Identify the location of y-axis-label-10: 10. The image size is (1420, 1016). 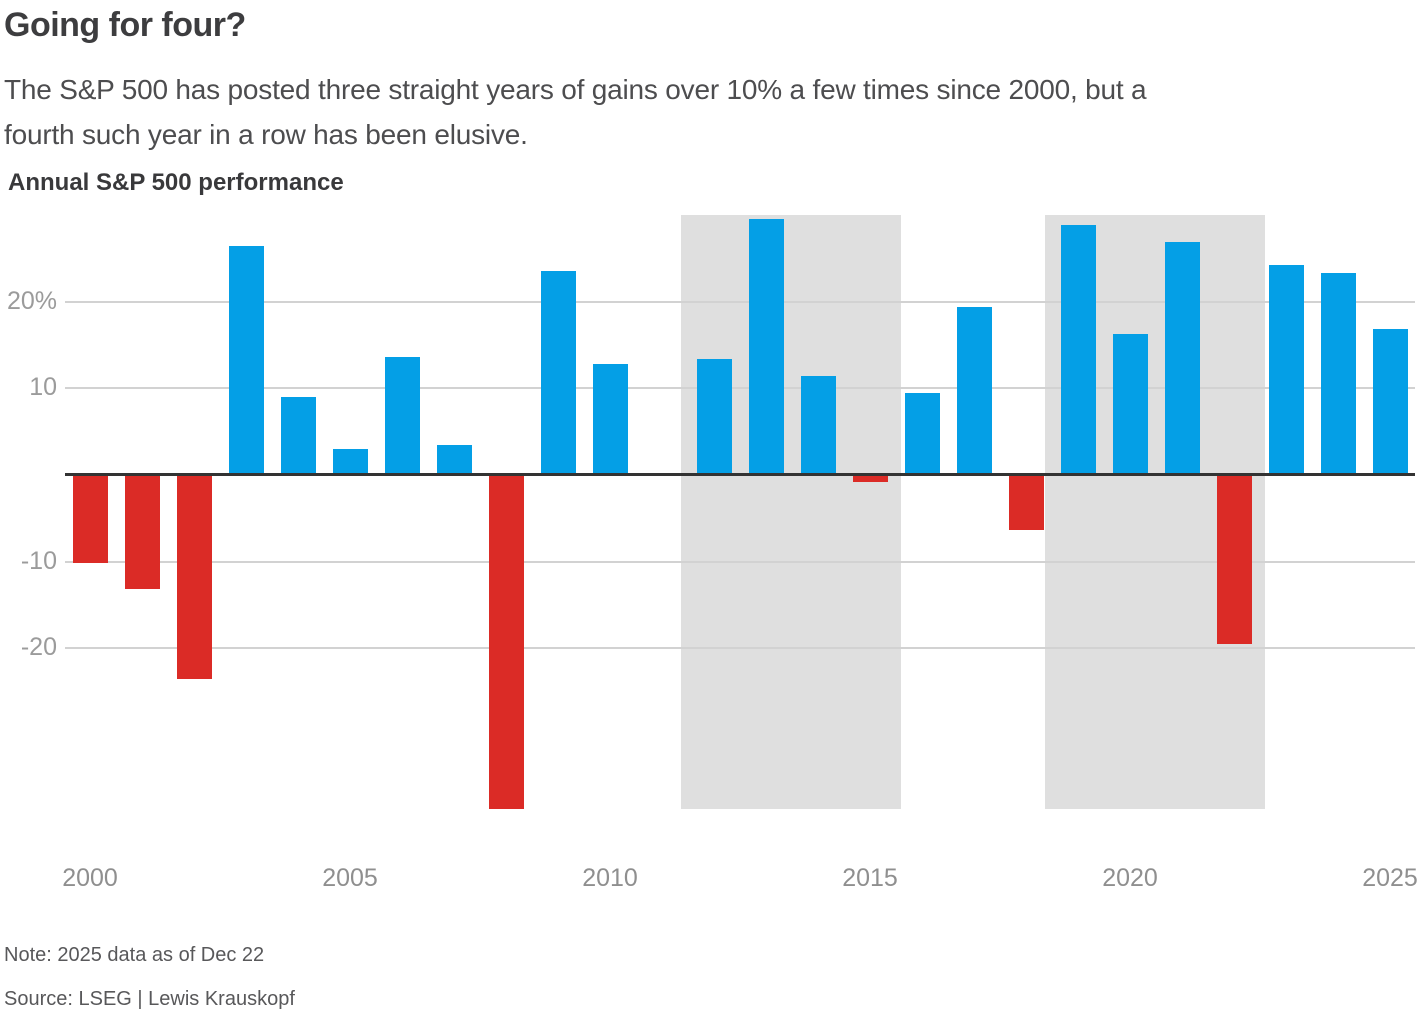
(43, 387).